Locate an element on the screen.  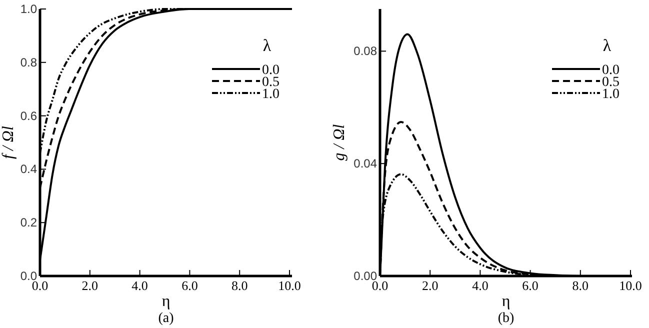
y-tick-label: 1.0 is located at coordinates (29, 9).